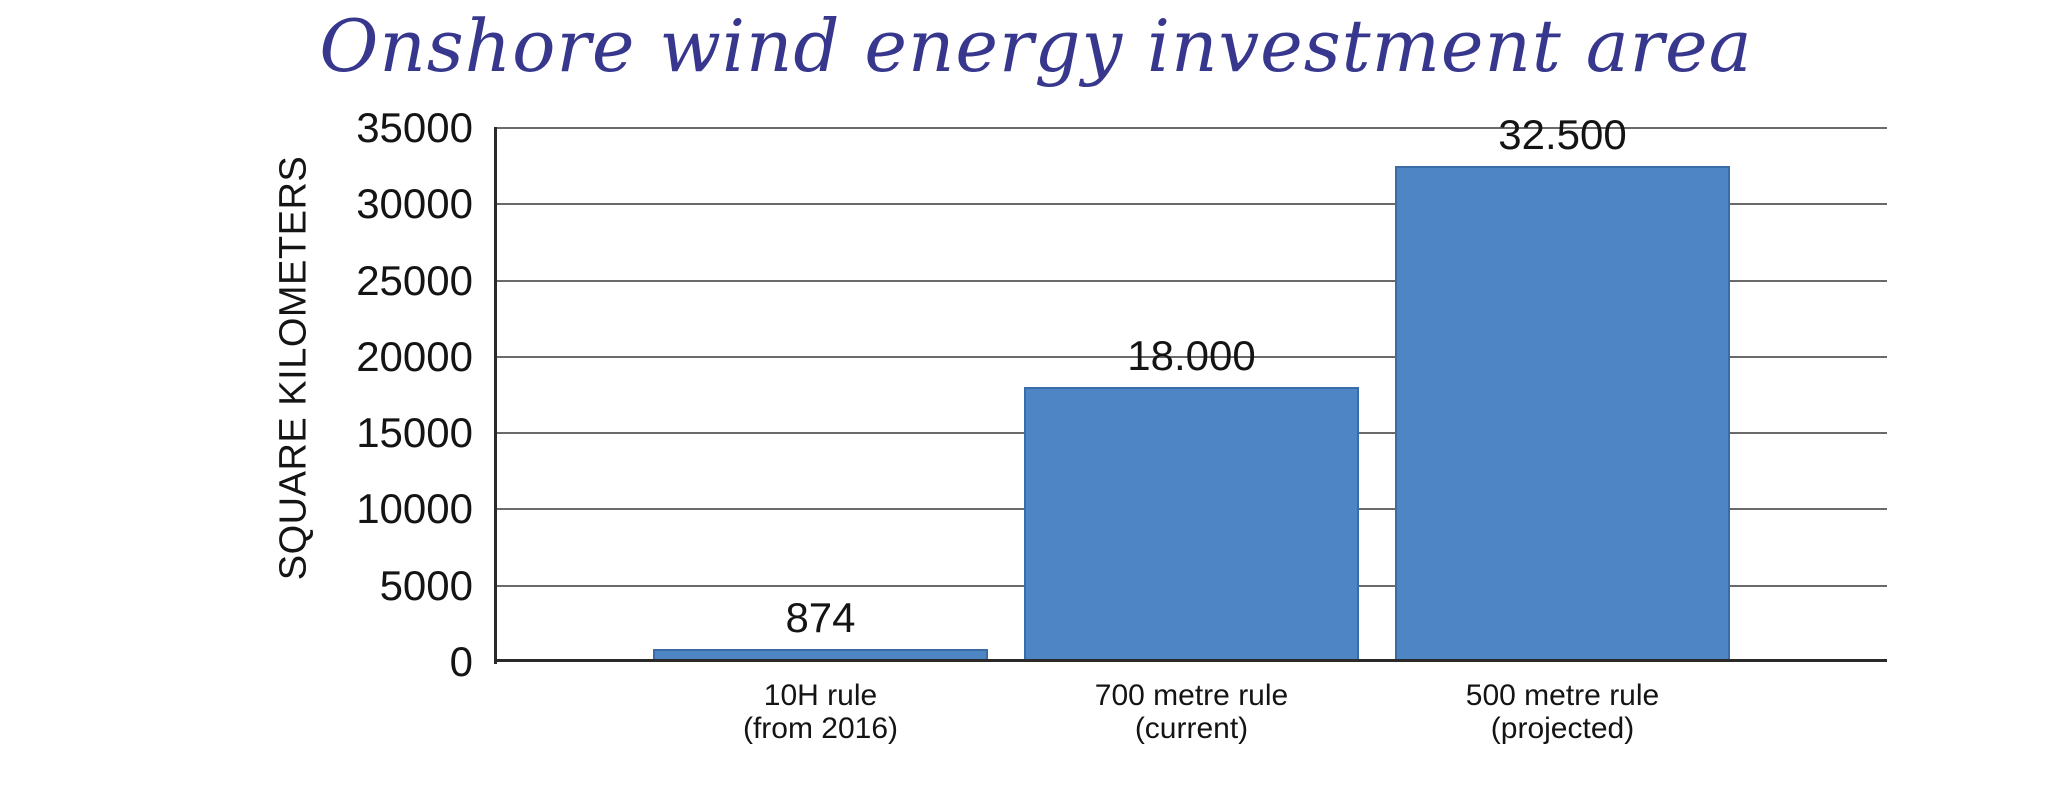  What do you see at coordinates (426, 585) in the screenshot?
I see `y-tick-label: 5000` at bounding box center [426, 585].